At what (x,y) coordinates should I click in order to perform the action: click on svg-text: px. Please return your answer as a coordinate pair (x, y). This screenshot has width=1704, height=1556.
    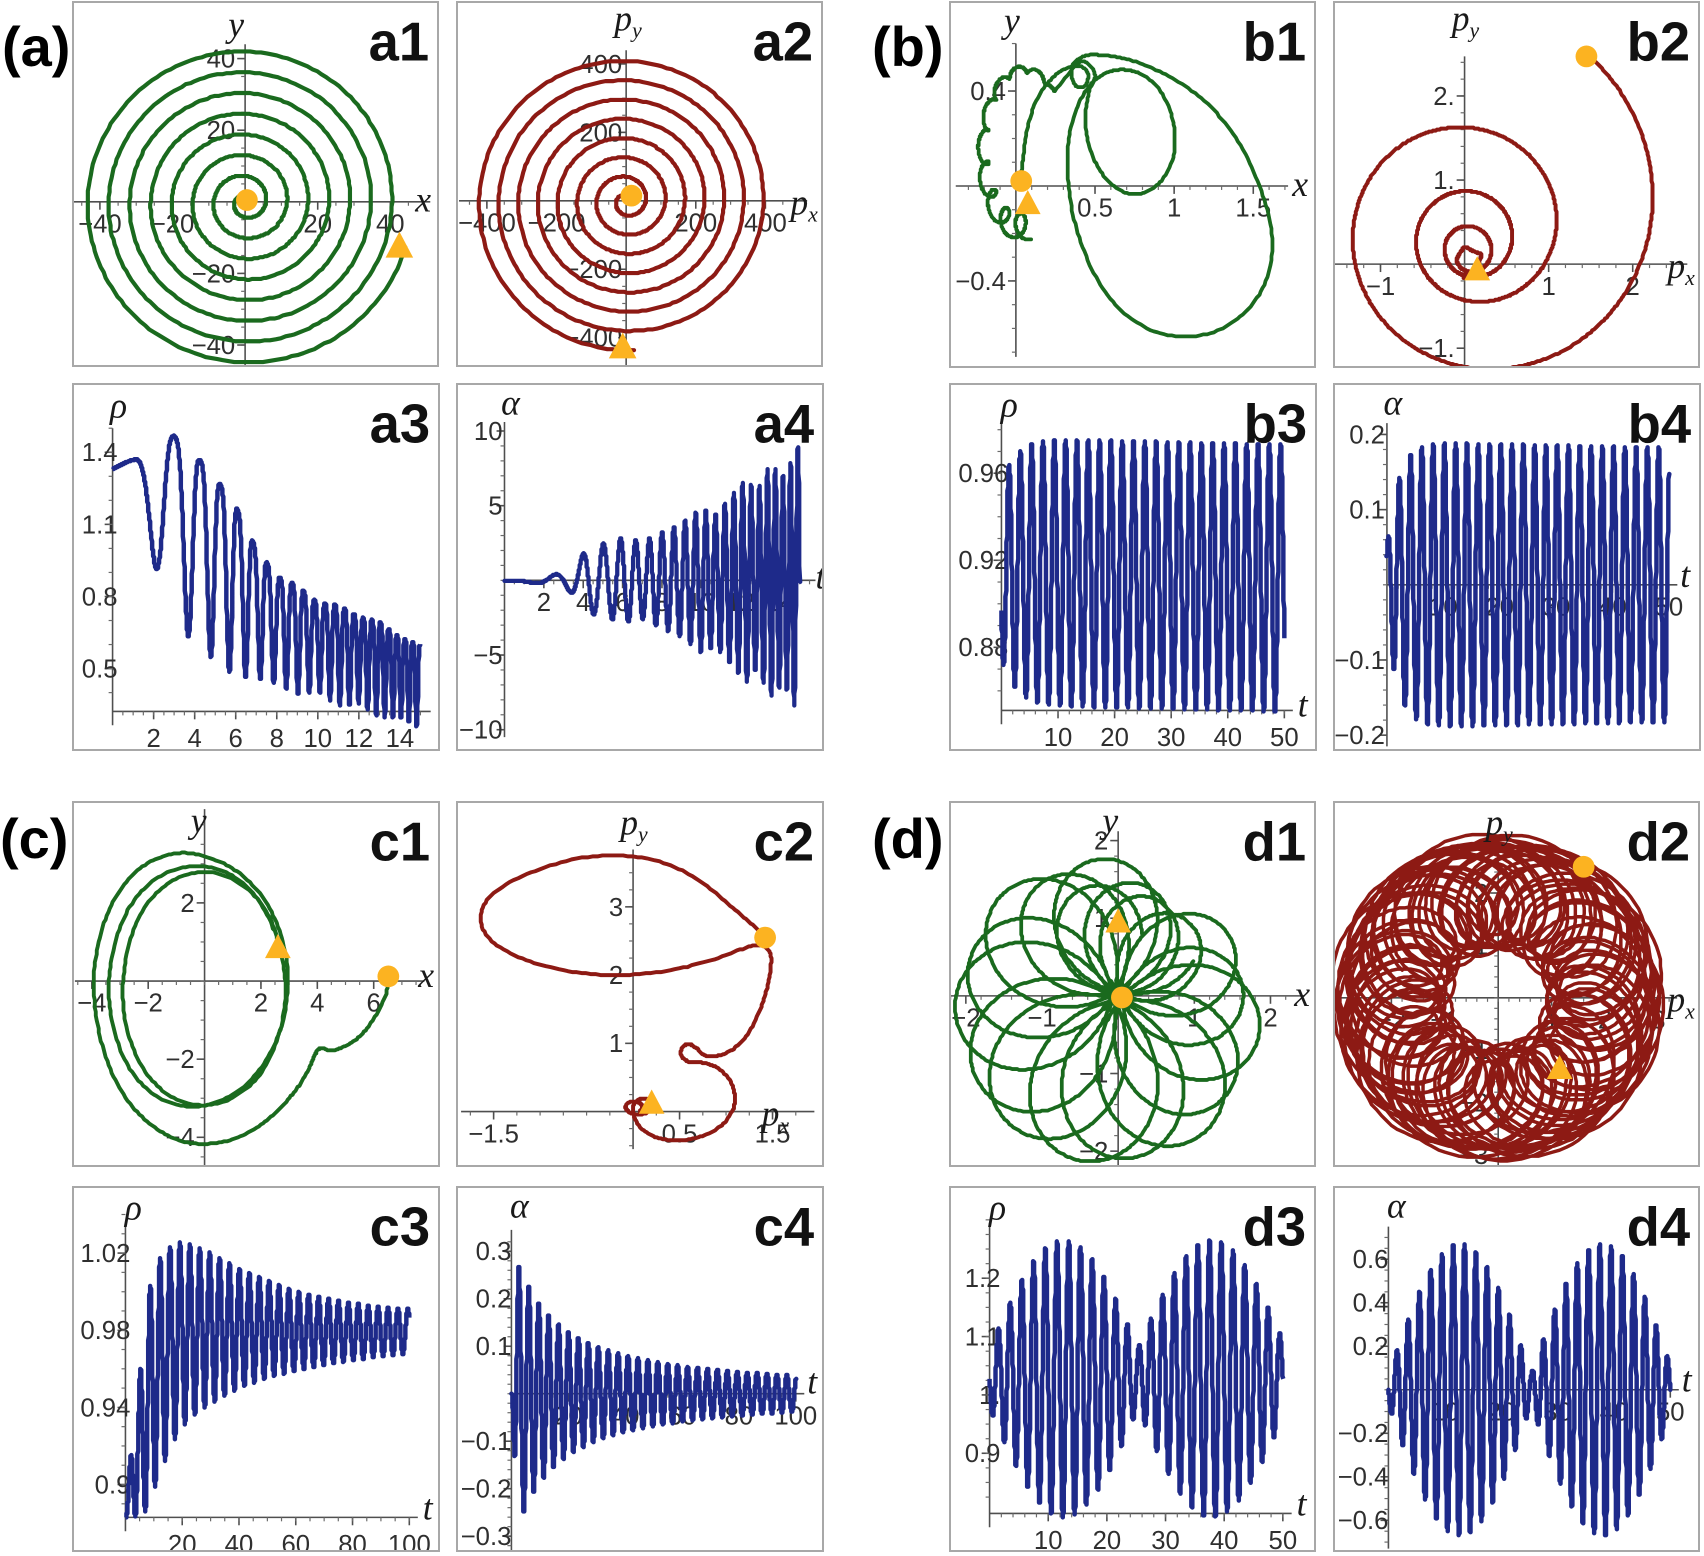
    Looking at the image, I should click on (1679, 268).